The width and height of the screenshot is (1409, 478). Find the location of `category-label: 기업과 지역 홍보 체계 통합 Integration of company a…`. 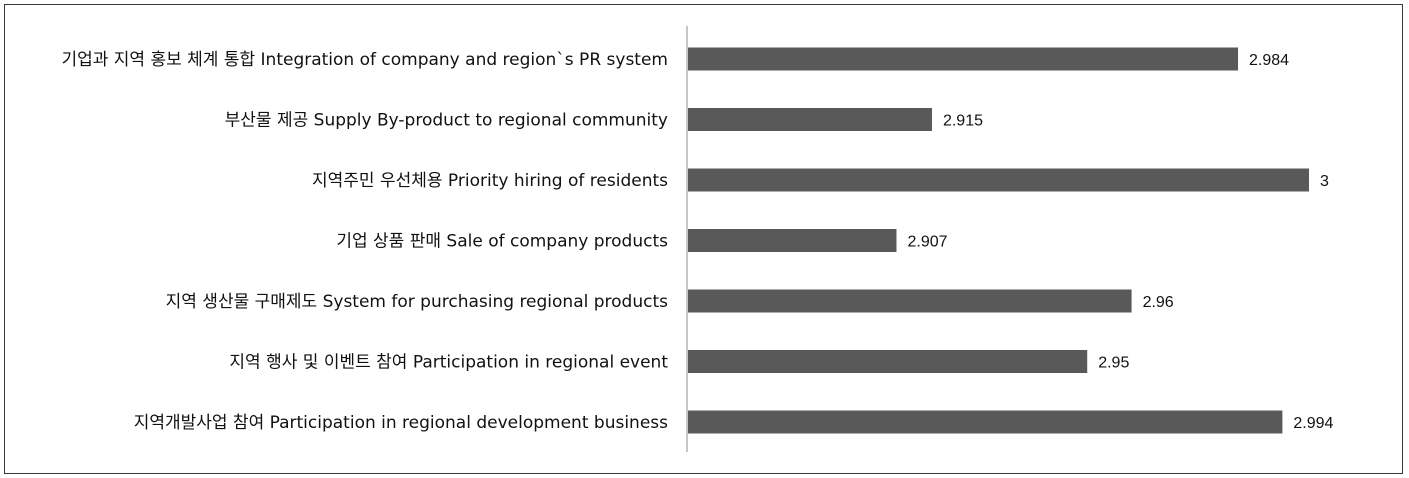

category-label: 기업과 지역 홍보 체계 통합 Integration of company a… is located at coordinates (364, 60).